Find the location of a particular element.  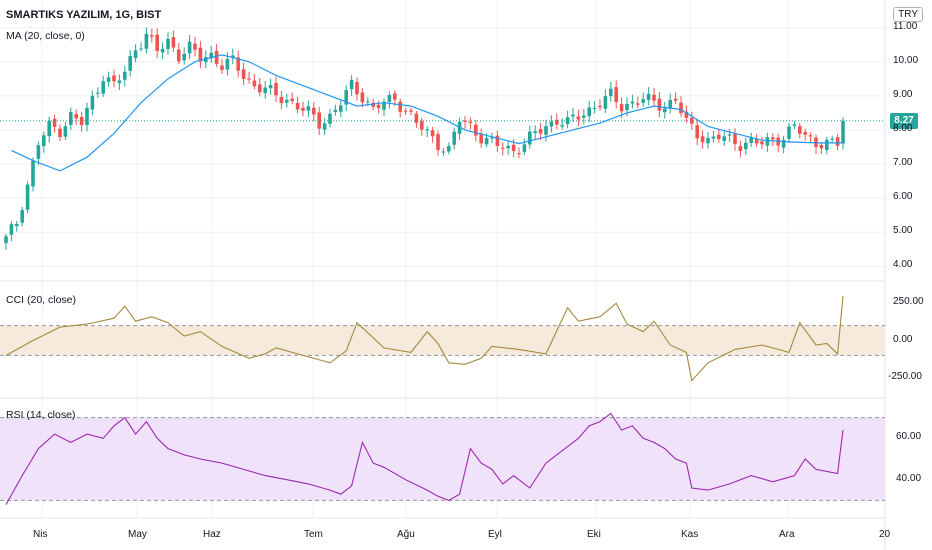

x-tick-label: Kas is located at coordinates (690, 534).